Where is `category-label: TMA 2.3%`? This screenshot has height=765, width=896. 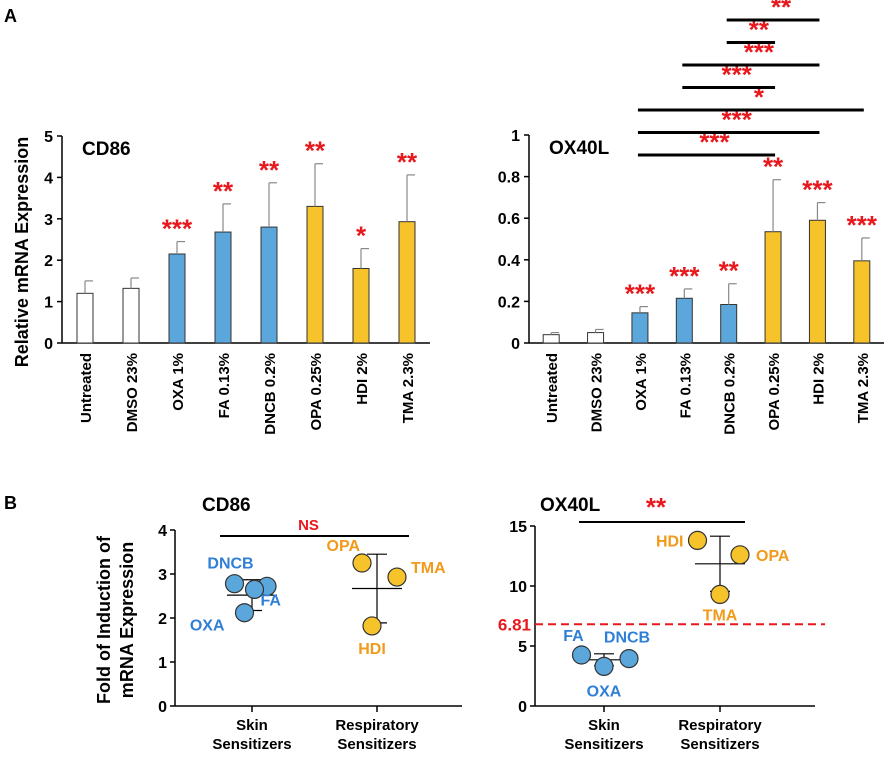
category-label: TMA 2.3% is located at coordinates (863, 388).